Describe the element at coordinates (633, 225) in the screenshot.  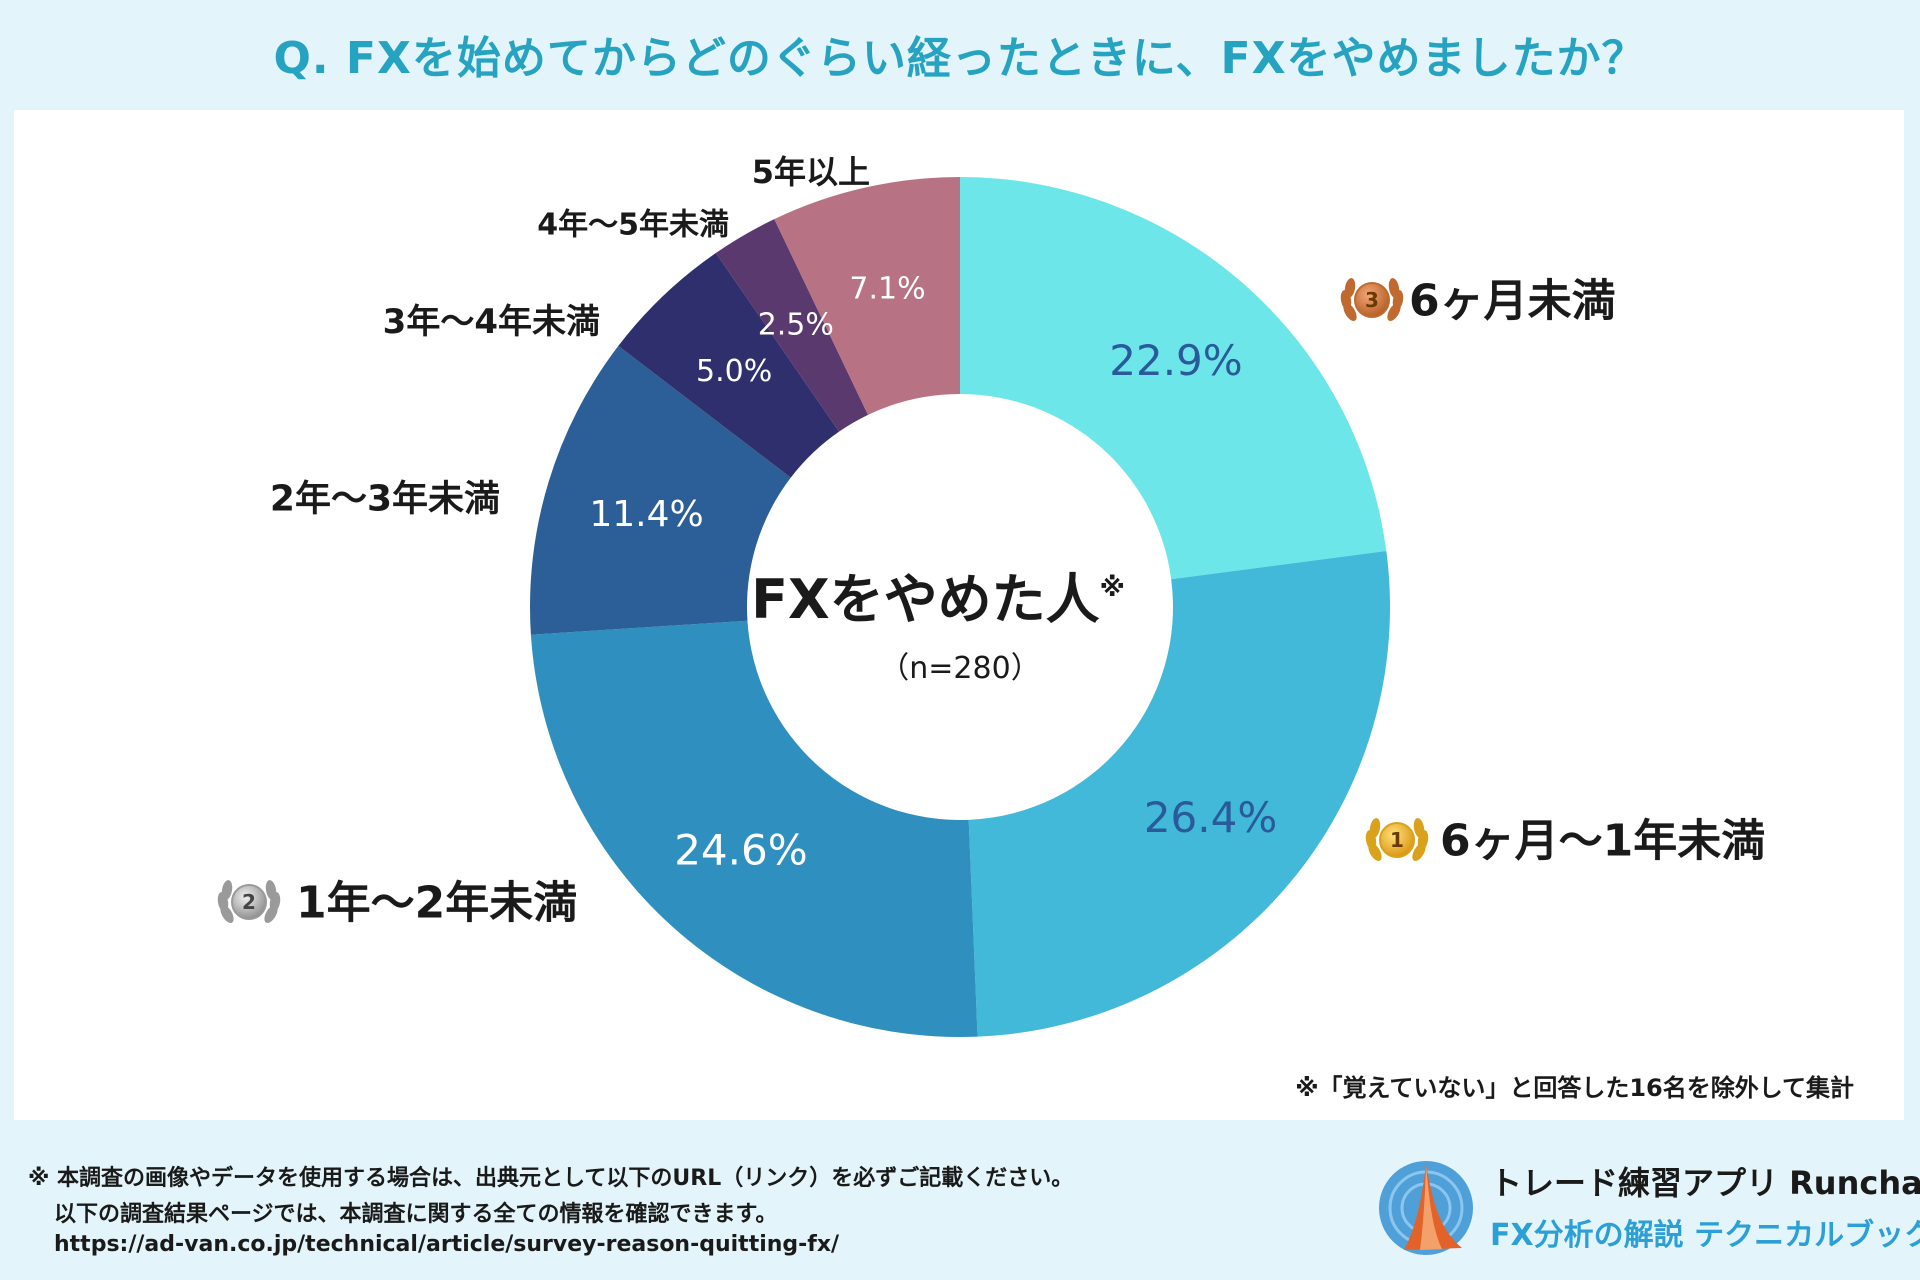
I see `category-label: 4年〜5年未満` at that location.